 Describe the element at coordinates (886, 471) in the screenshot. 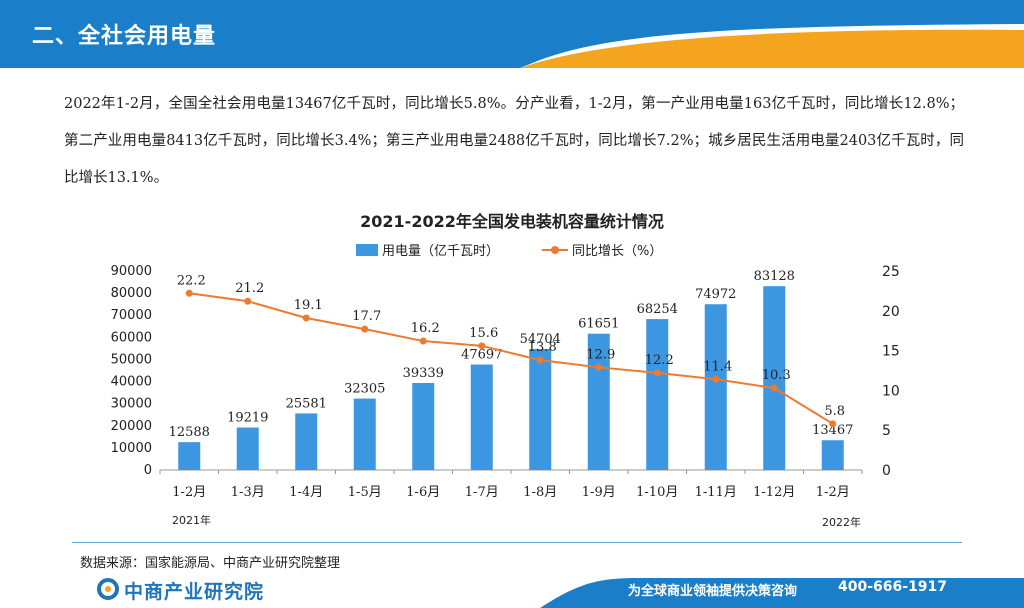

I see `y-right-tick-label: 0` at that location.